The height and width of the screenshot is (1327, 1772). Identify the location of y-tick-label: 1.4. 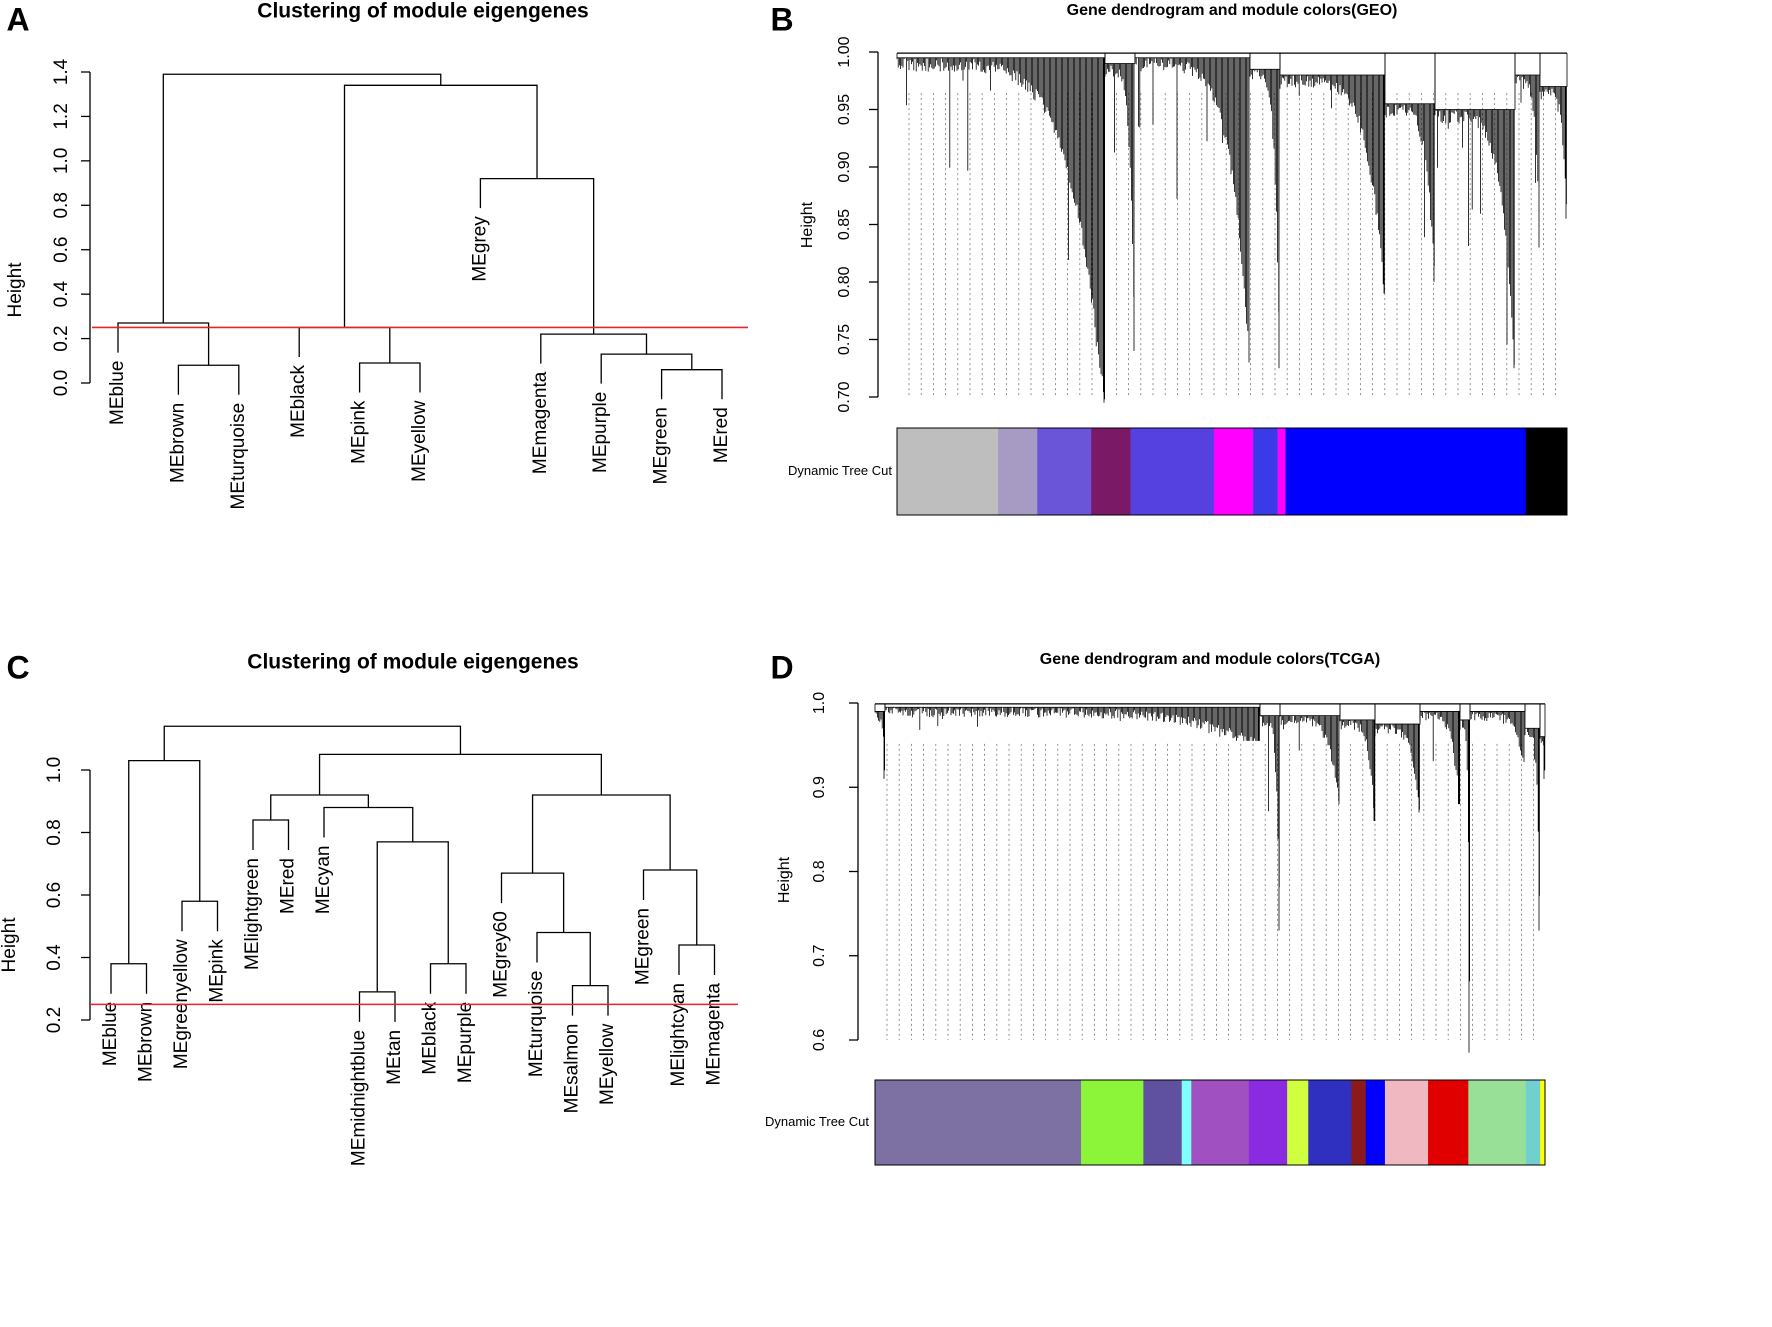
(61, 71).